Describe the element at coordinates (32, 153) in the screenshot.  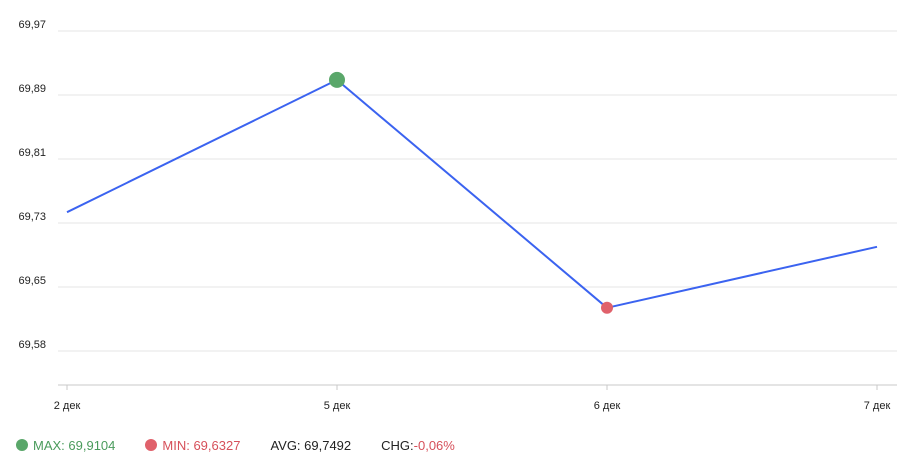
I see `y-tick-label: 69,81` at that location.